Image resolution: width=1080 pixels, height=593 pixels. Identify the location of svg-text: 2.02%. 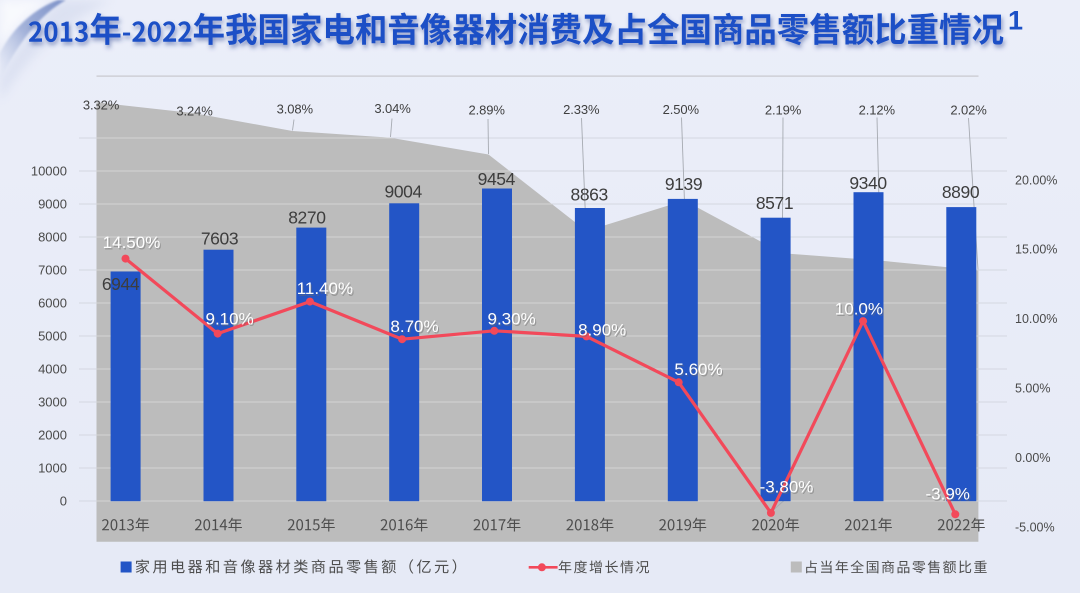
(968, 110).